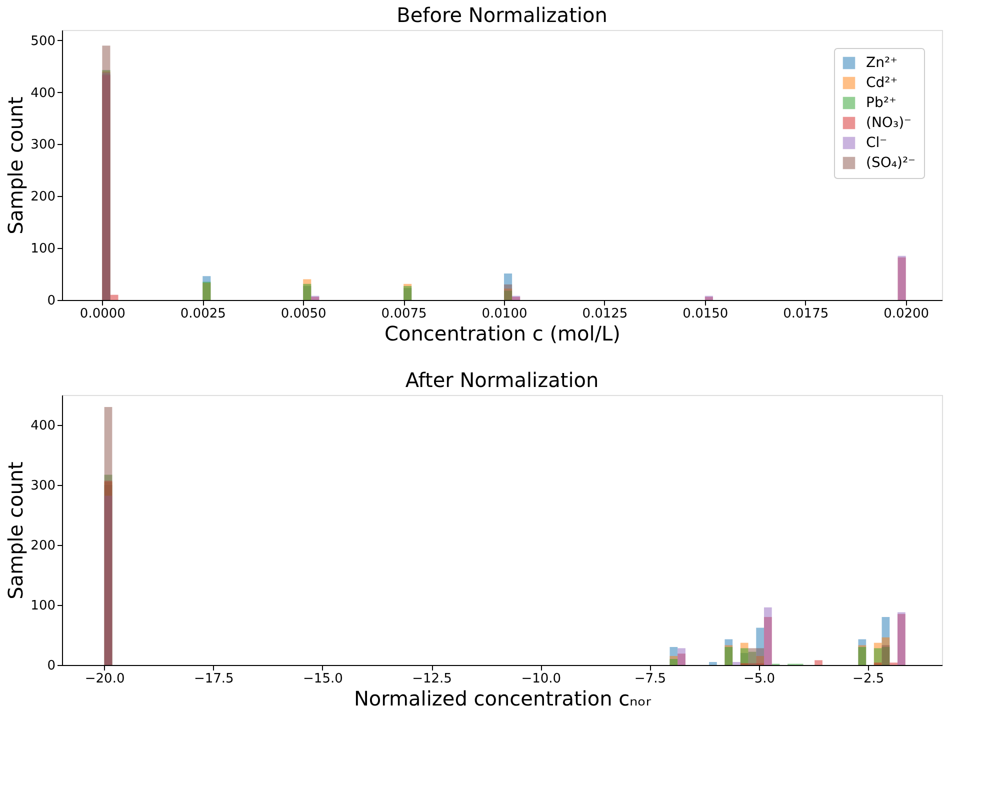 The width and height of the screenshot is (984, 789). Describe the element at coordinates (323, 679) in the screenshot. I see `x-tick-label: −15.0` at that location.